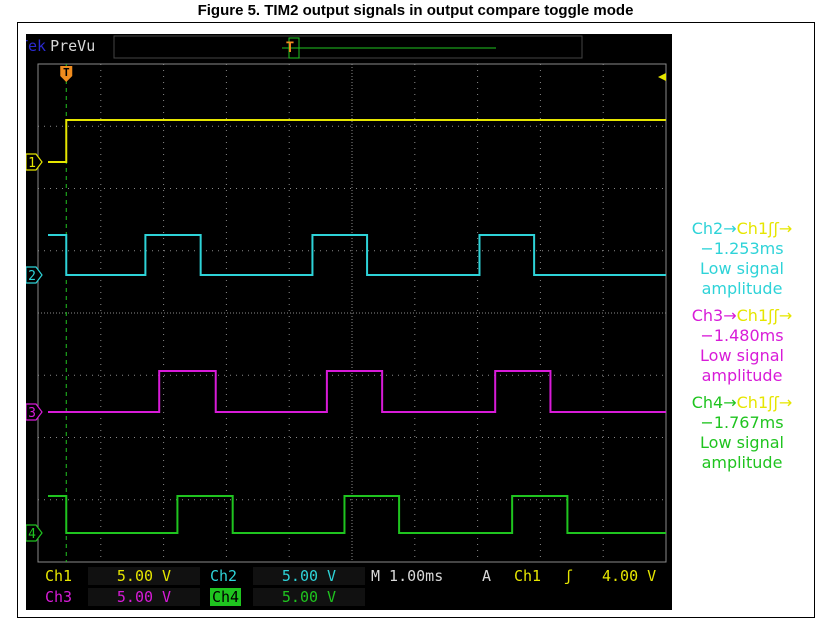 This screenshot has height=623, width=831. What do you see at coordinates (357, 391) in the screenshot?
I see `waveform-ch3` at bounding box center [357, 391].